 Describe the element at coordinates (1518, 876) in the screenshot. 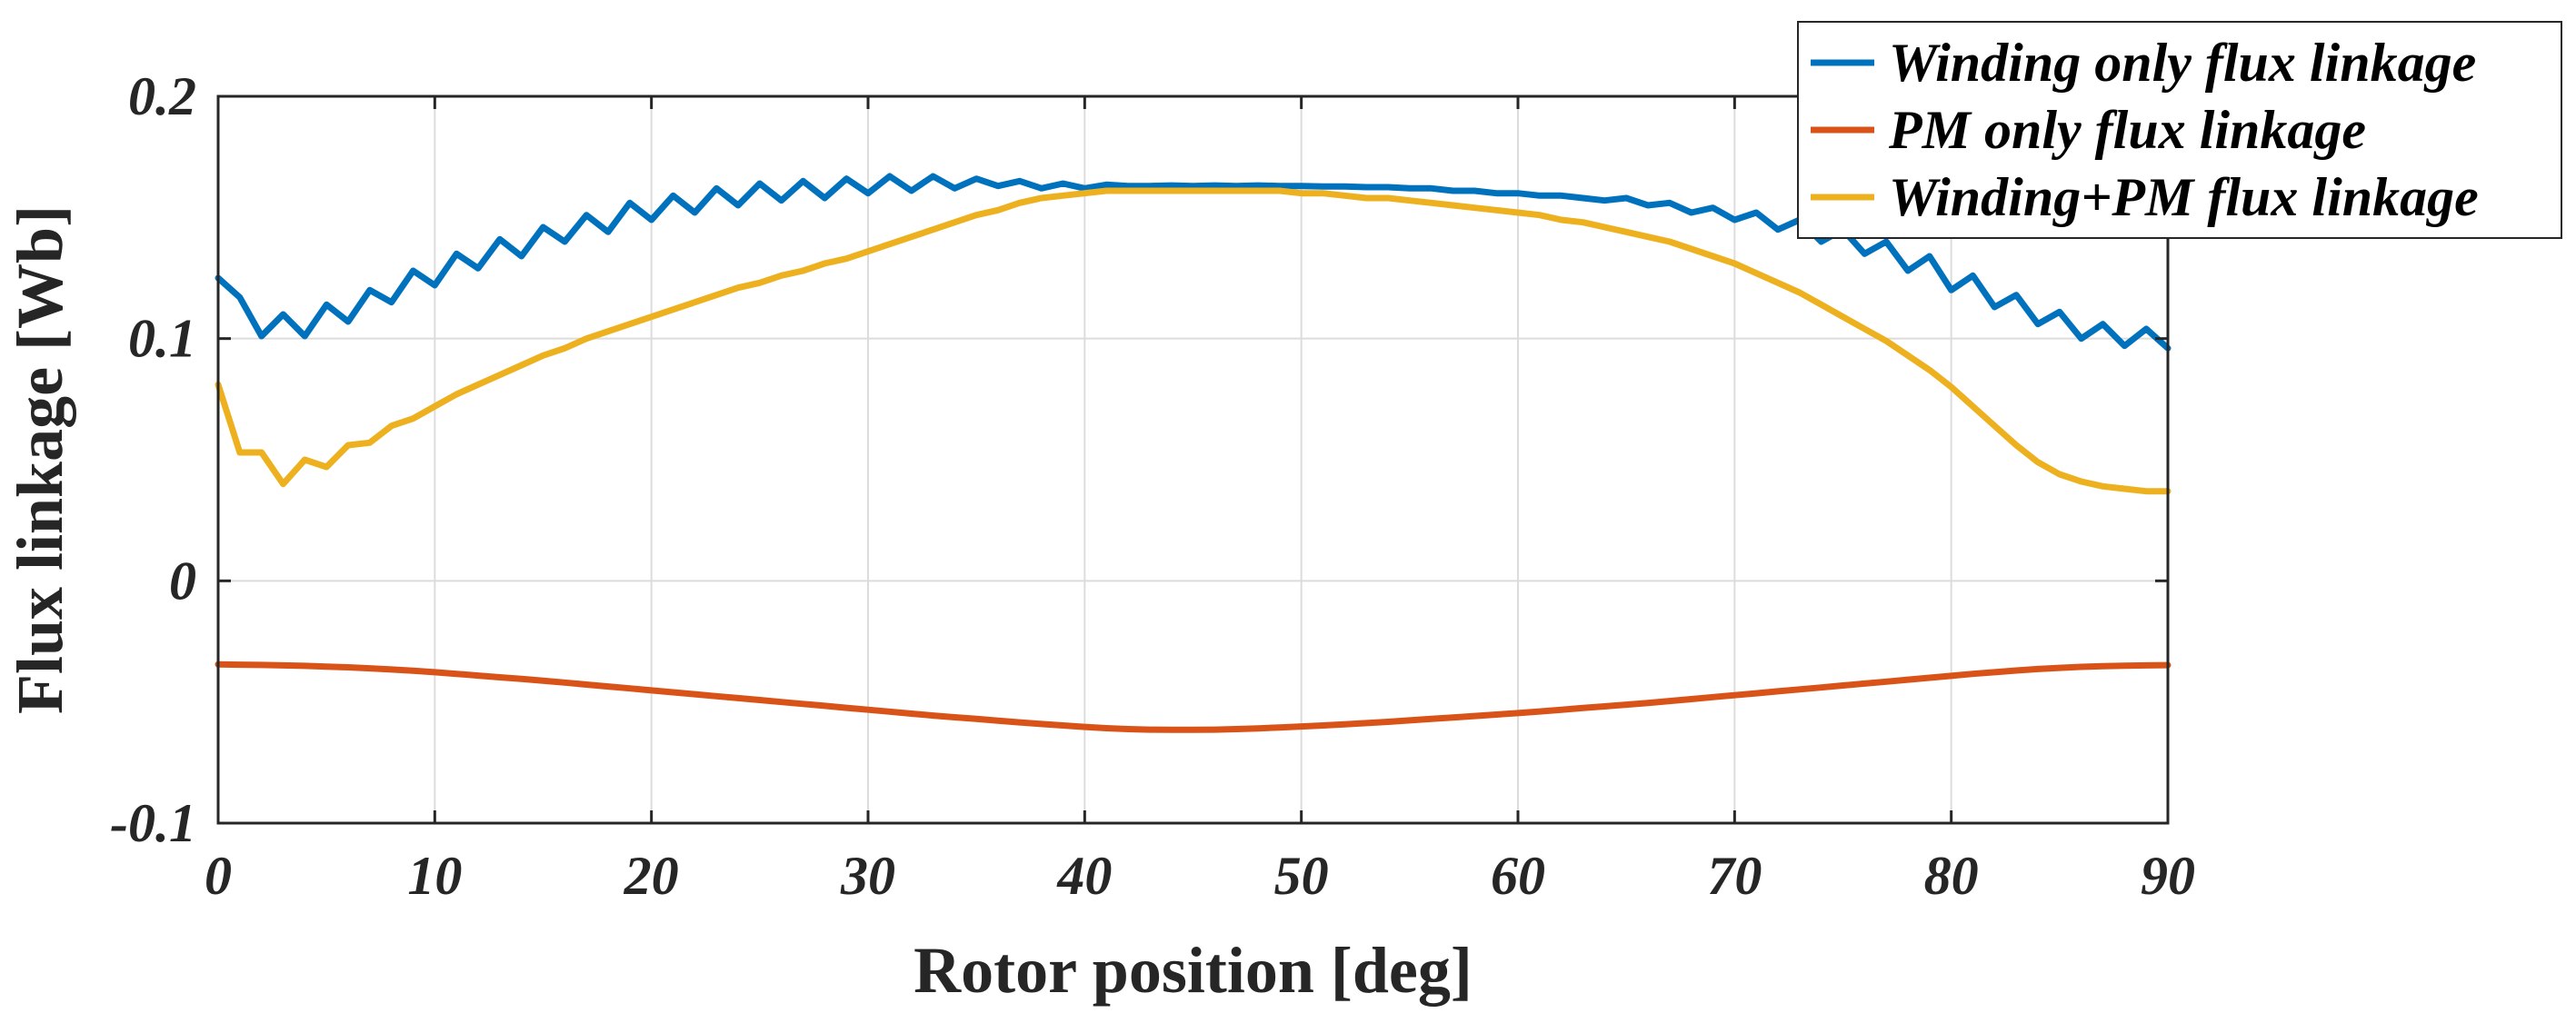

I see `x-tick-label: 60` at that location.